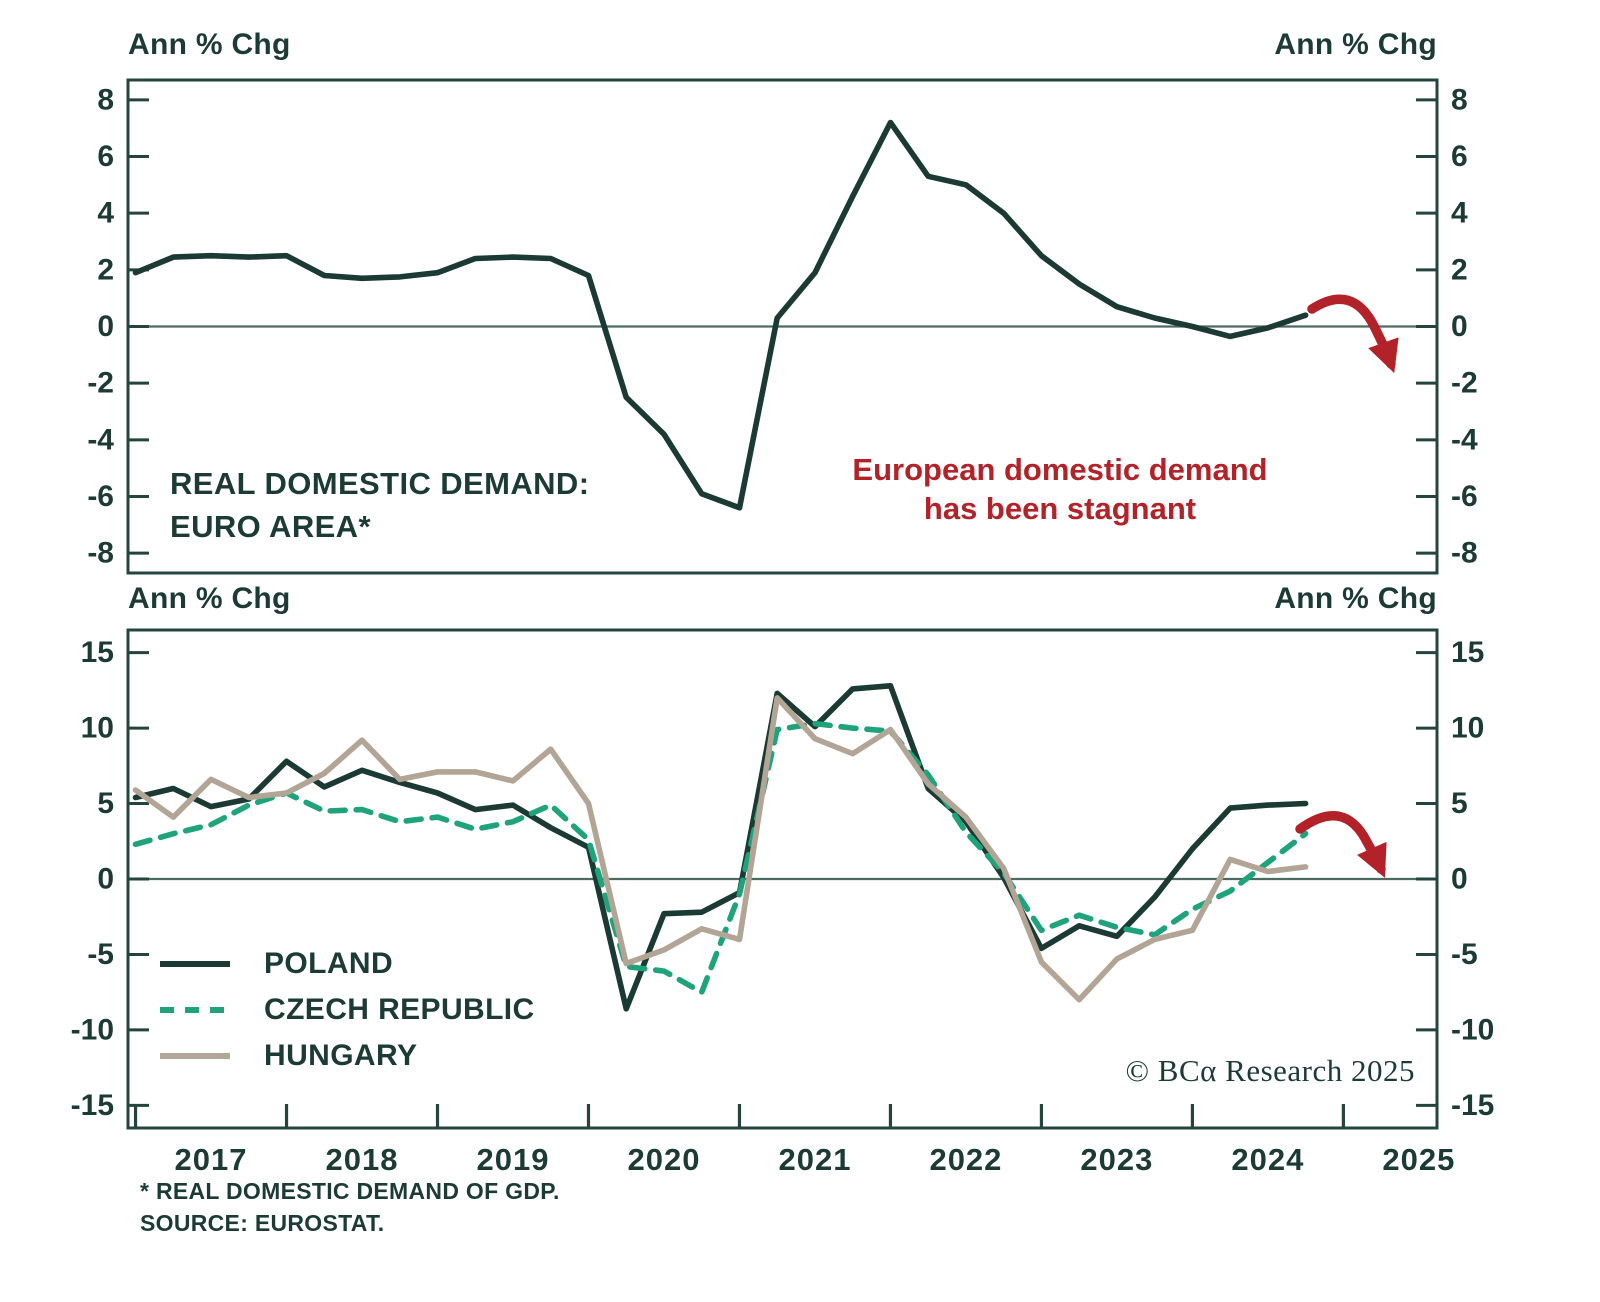 This screenshot has width=1600, height=1302. What do you see at coordinates (1459, 213) in the screenshot?
I see `y-tick-label-right: 4` at bounding box center [1459, 213].